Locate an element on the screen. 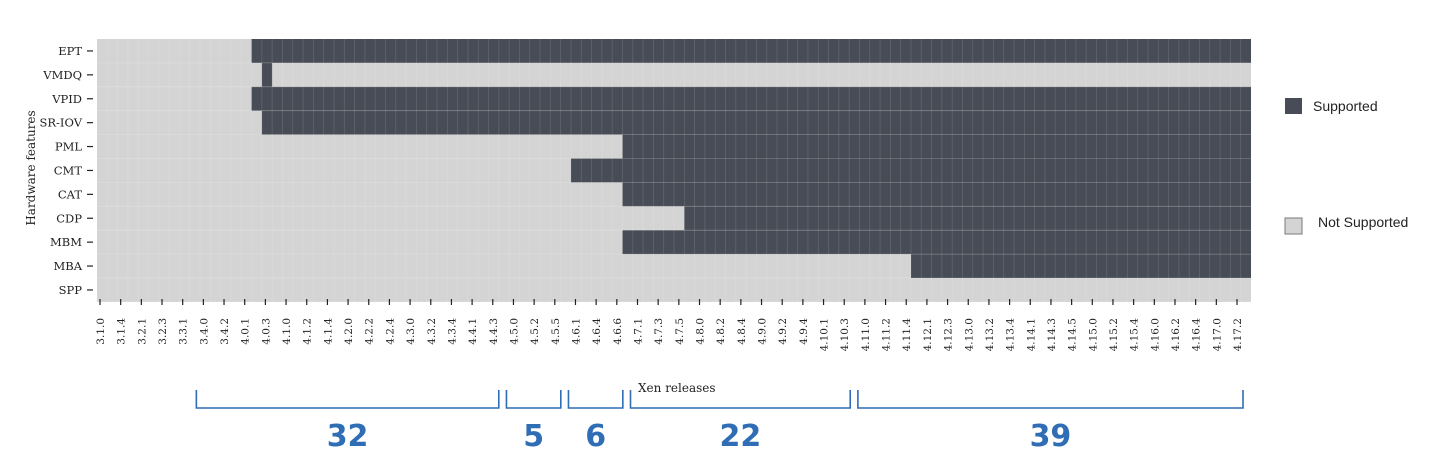  cell-supported-ept is located at coordinates (751, 51).